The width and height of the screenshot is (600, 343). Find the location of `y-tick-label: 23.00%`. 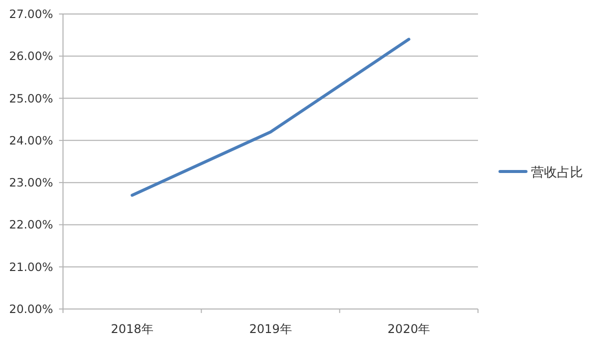

y-tick-label: 23.00% is located at coordinates (31, 183).